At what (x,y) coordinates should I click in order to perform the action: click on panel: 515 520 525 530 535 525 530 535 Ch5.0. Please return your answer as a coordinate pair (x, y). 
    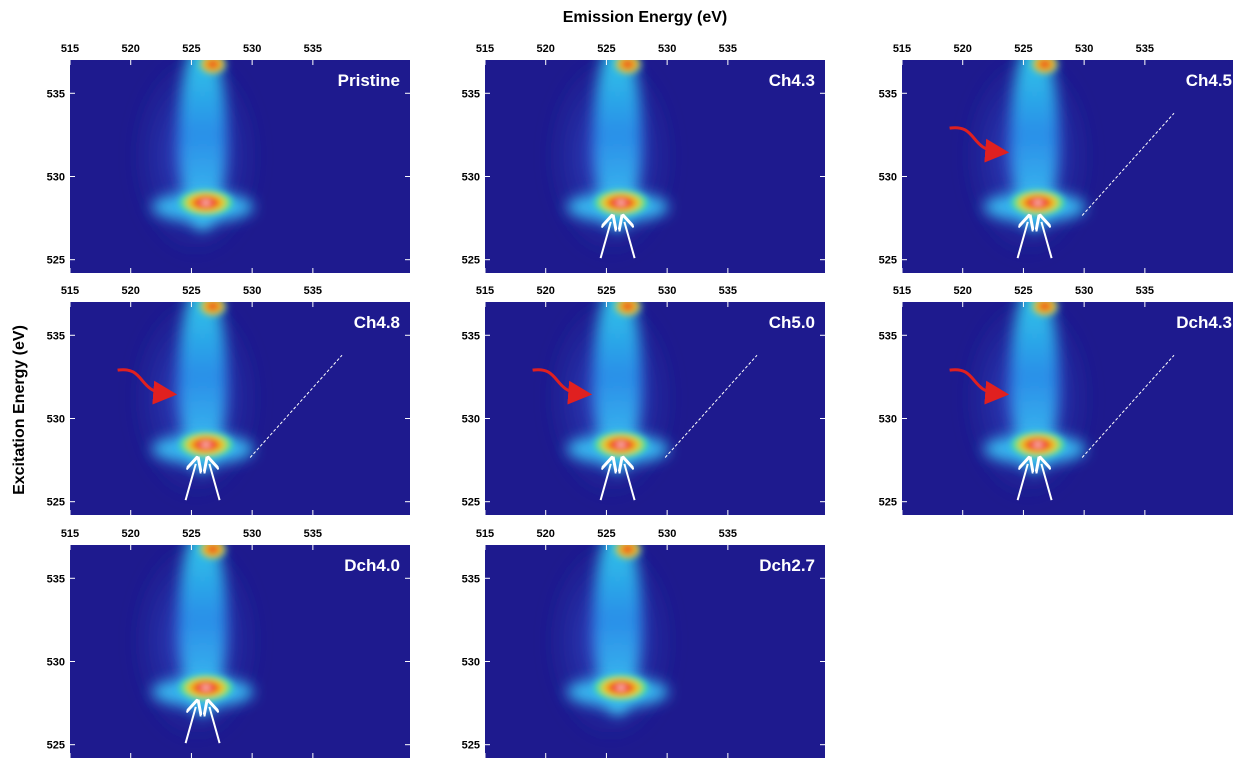
    Looking at the image, I should click on (643, 400).